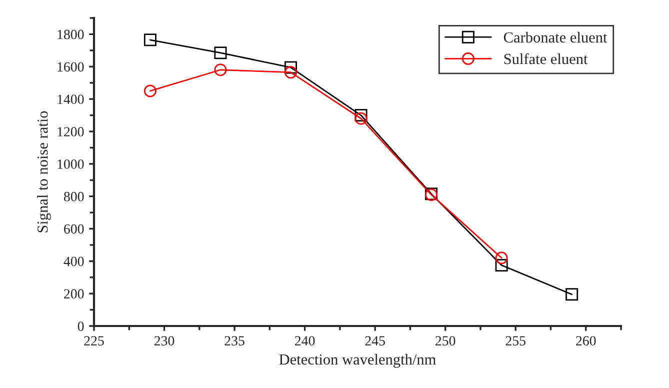 This screenshot has width=669, height=388. I want to click on y-tick-label: 0, so click(81, 326).